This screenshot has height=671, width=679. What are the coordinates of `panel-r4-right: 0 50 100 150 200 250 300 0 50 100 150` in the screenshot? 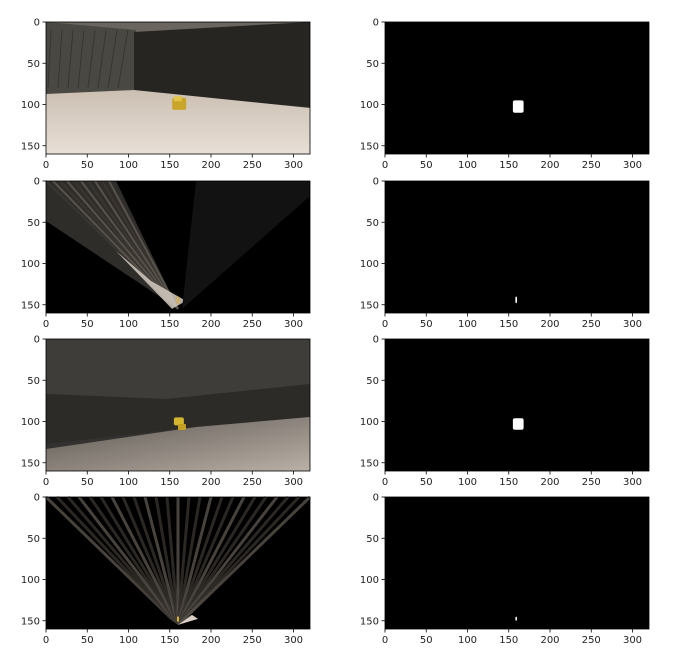 It's located at (505, 569).